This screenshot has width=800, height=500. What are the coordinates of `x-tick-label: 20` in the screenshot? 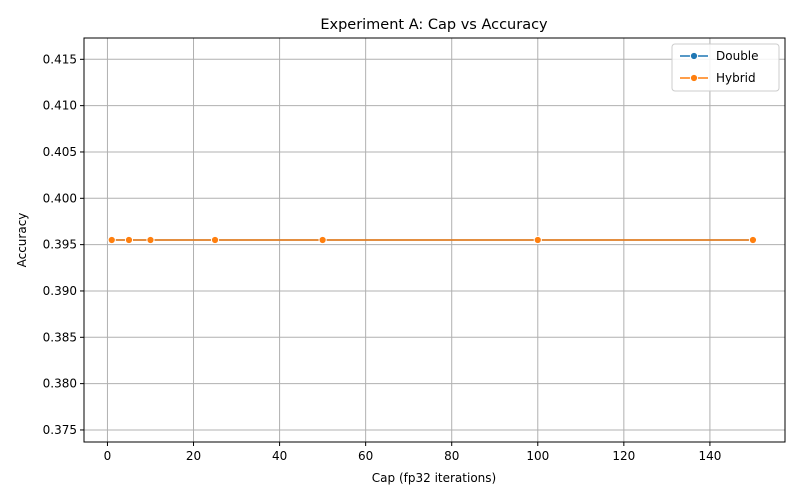 It's located at (193, 456).